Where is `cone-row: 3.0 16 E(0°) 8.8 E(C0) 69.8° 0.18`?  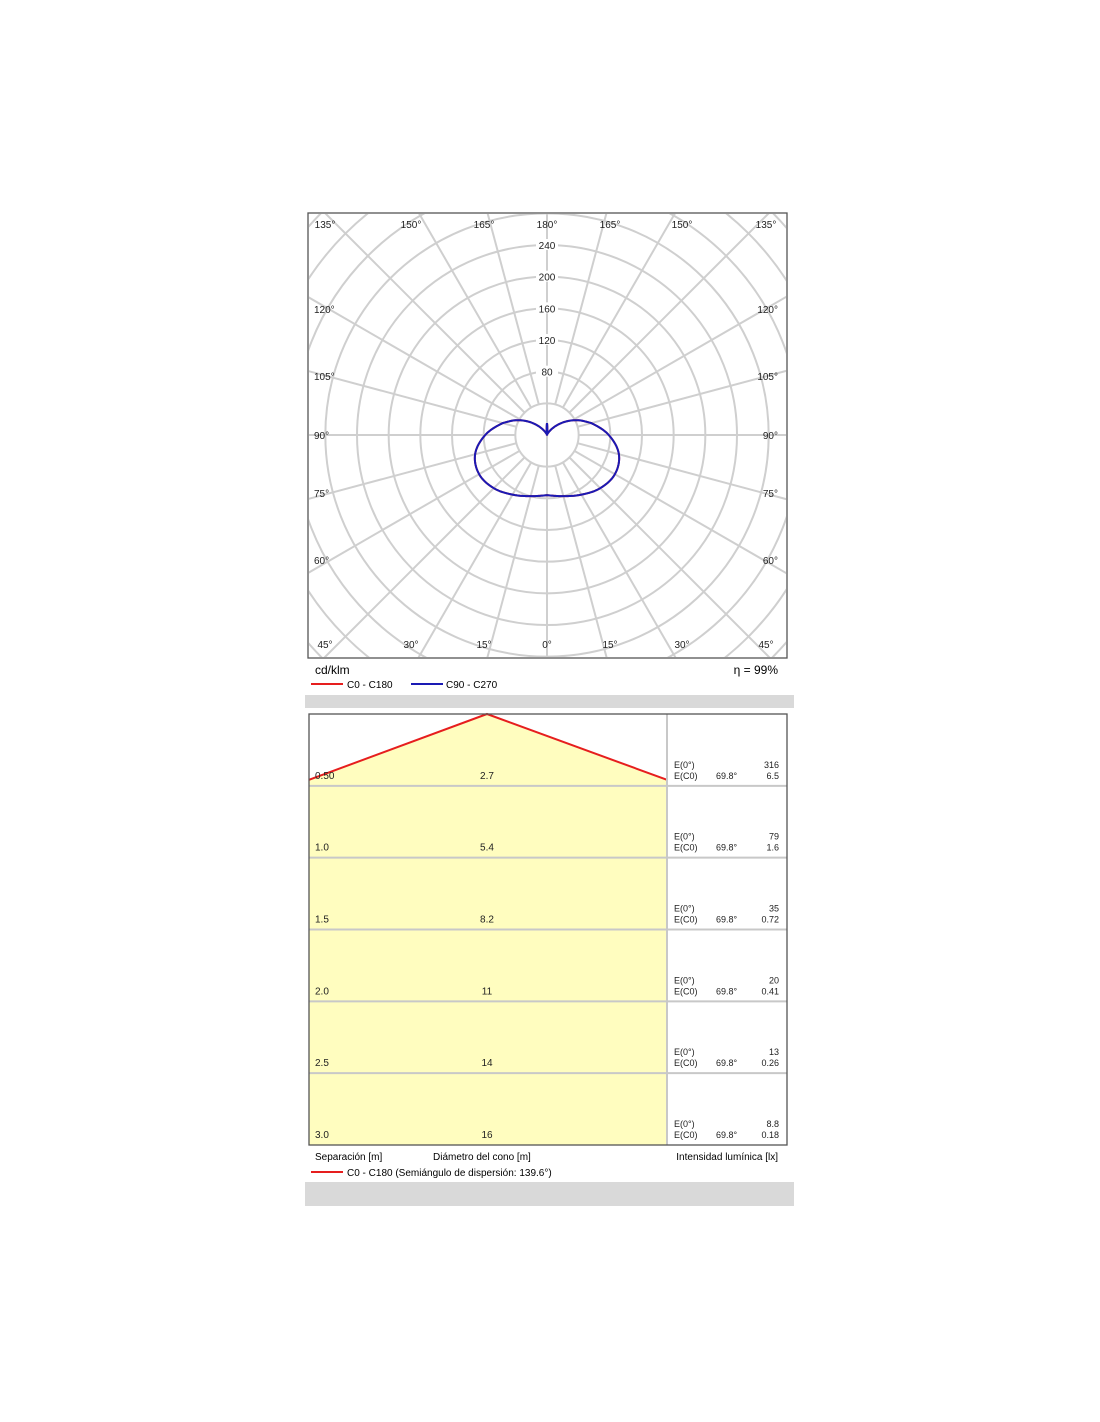 cone-row: 3.0 16 E(0°) 8.8 E(C0) 69.8° 0.18 is located at coordinates (547, 1130).